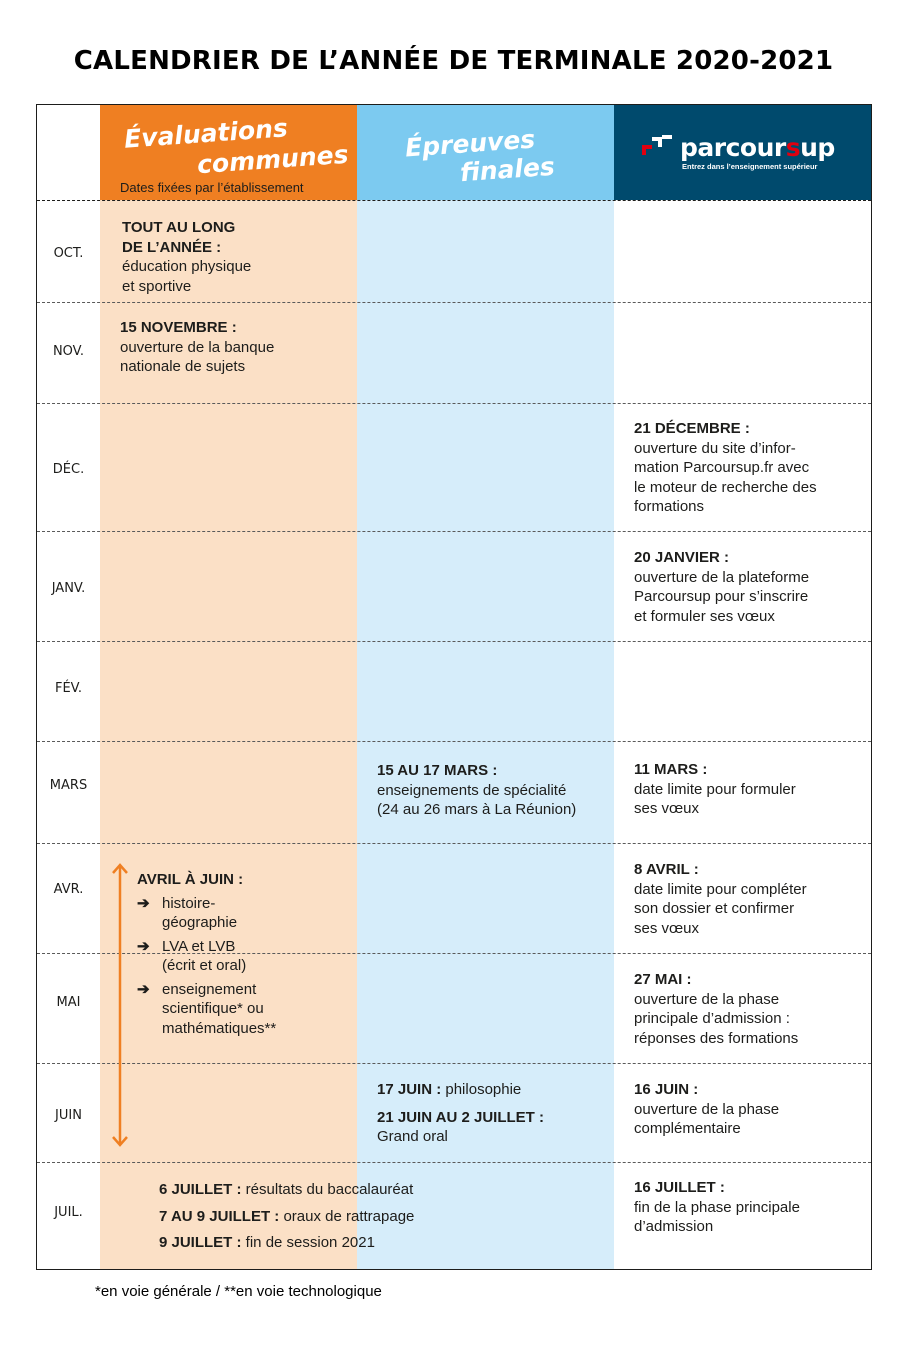 This screenshot has width=907, height=1351. Describe the element at coordinates (485, 152) in the screenshot. I see `epreuves-header: Épreuves finales` at that location.